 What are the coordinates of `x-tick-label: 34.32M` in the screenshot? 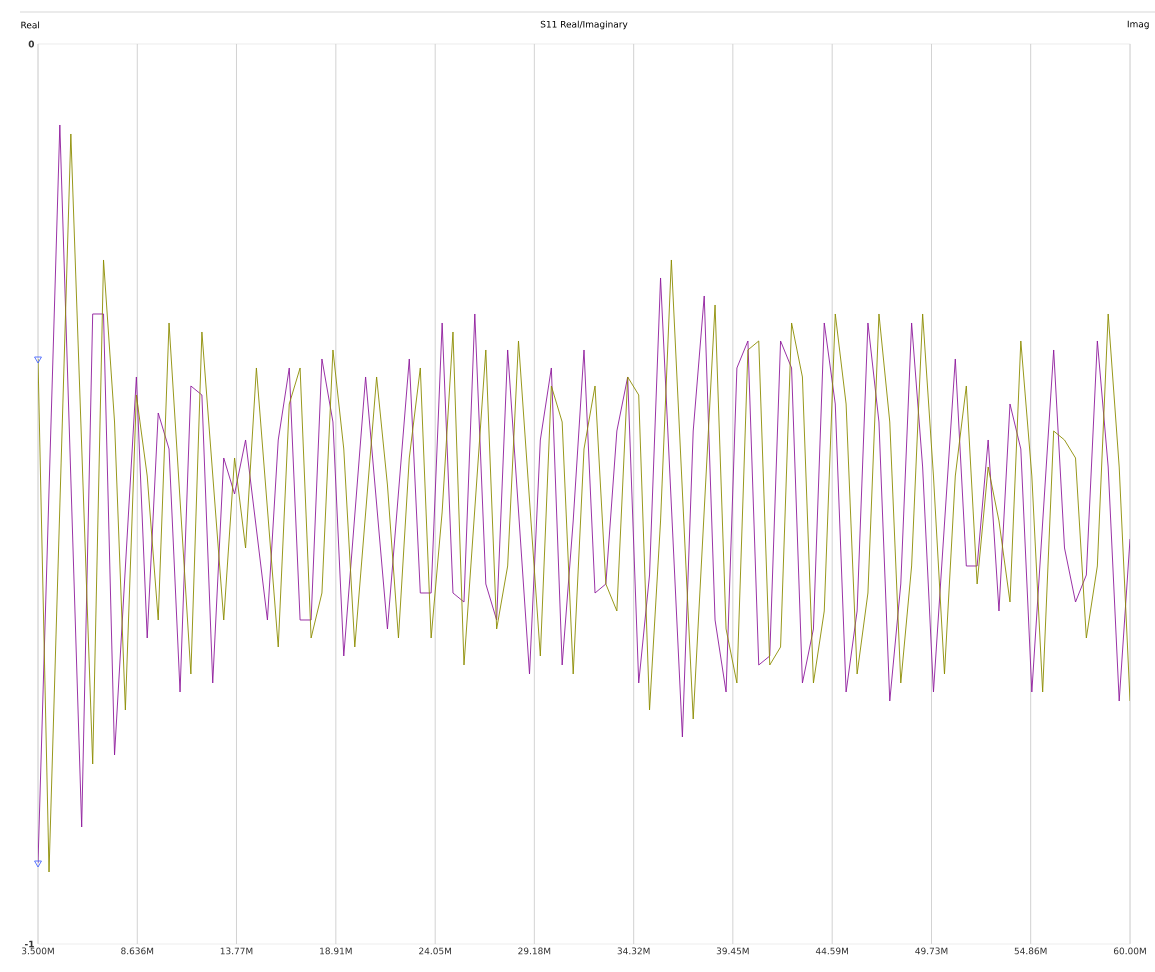 It's located at (633, 951).